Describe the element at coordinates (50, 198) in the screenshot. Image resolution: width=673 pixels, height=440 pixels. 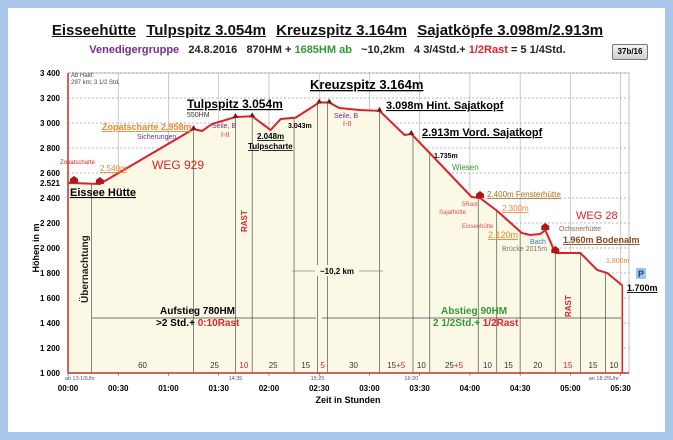
I see `y-tick-label: 2 400` at that location.